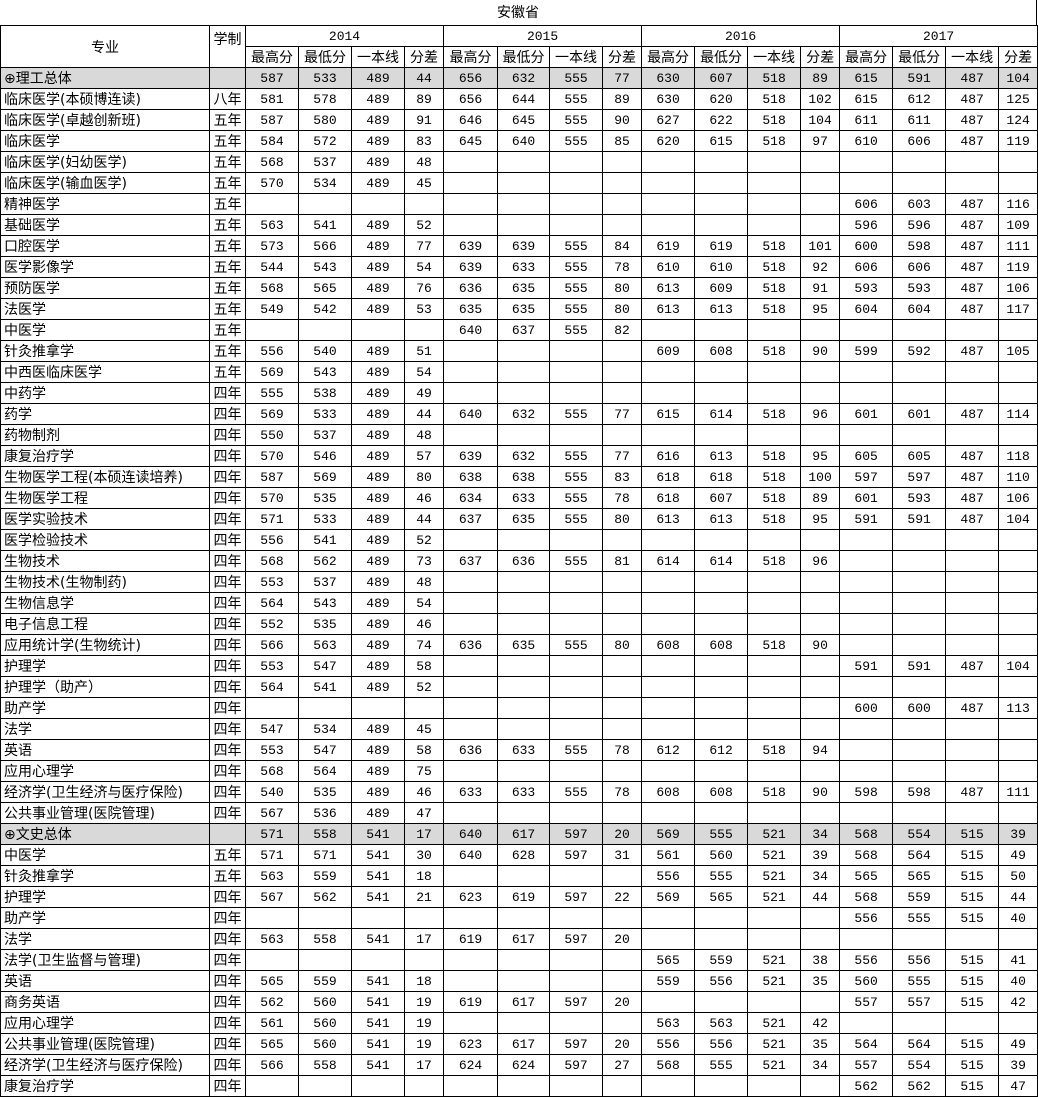 This screenshot has width=1038, height=1097. I want to click on max-score-cell: 573, so click(272, 246).